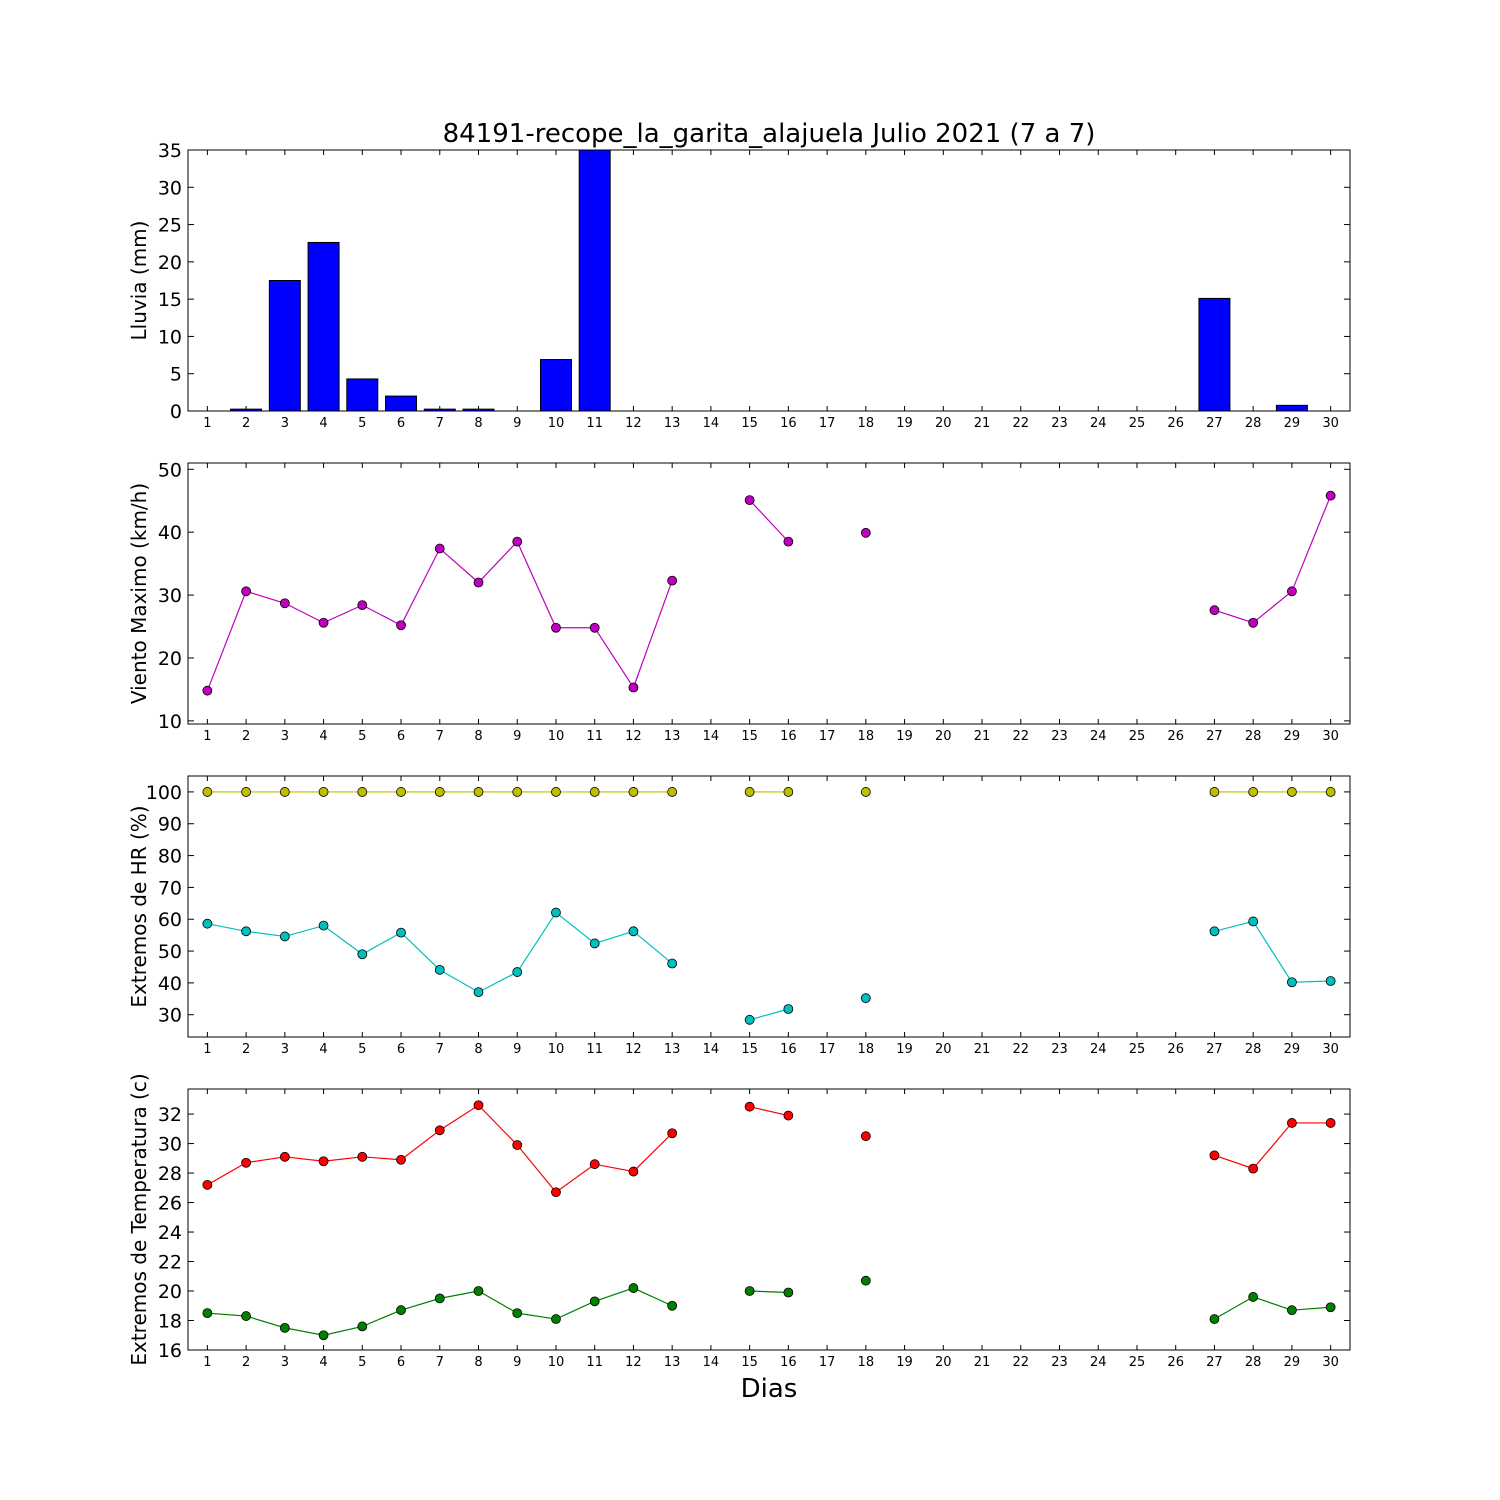  I want to click on x-tick-label: 30, so click(1330, 1362).